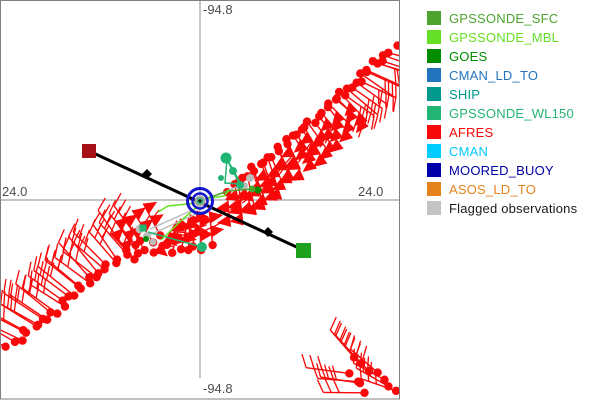 The image size is (600, 400). Describe the element at coordinates (252, 189) in the screenshot. I see `gpssonde-sfc-obs` at that location.